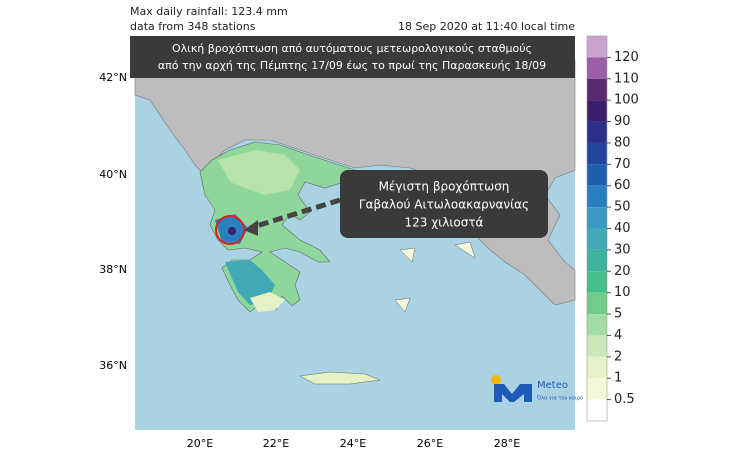 This screenshot has width=735, height=463. I want to click on callout-box, so click(444, 204).